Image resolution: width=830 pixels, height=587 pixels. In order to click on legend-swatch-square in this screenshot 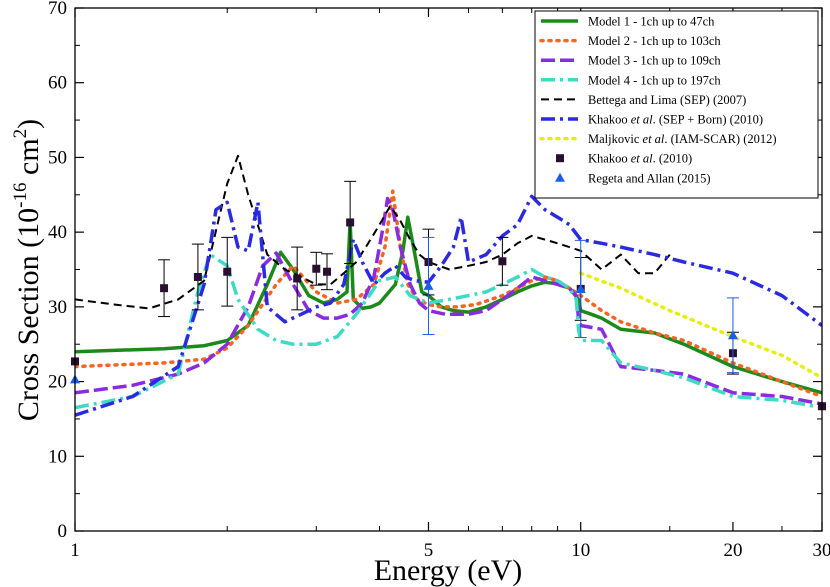, I will do `click(560, 158)`.